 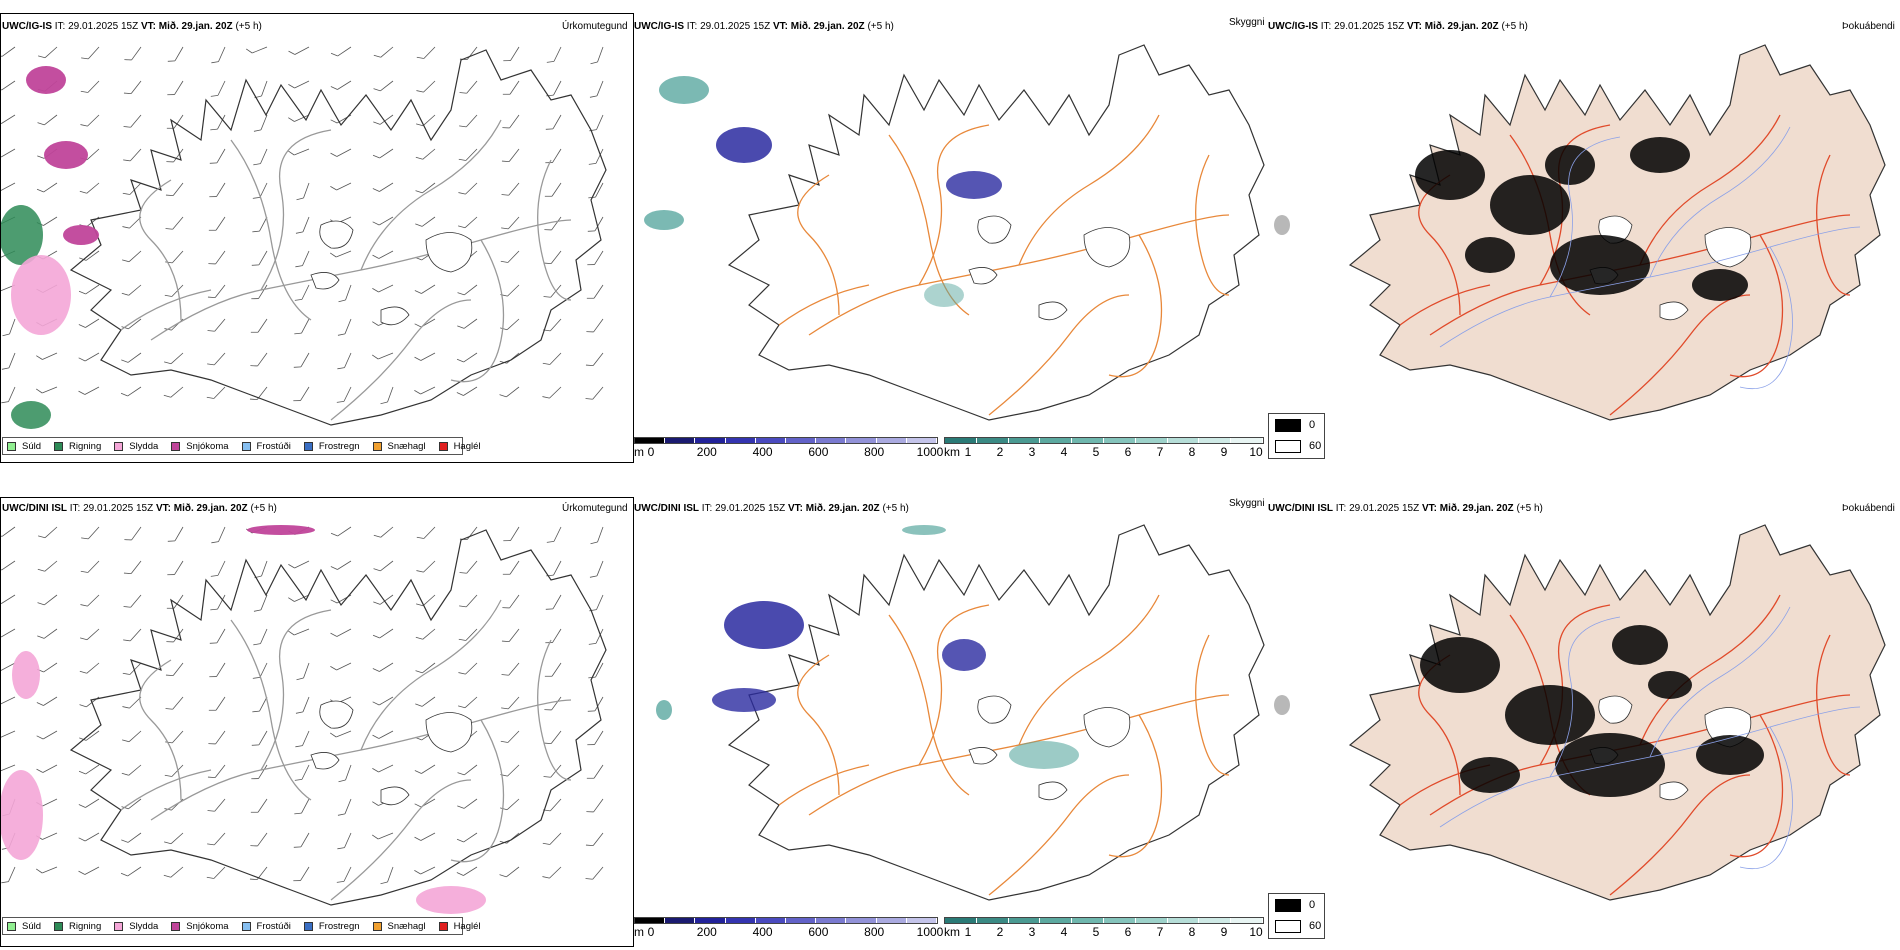 What do you see at coordinates (1192, 452) in the screenshot?
I see `scale-tick-label: 8` at bounding box center [1192, 452].